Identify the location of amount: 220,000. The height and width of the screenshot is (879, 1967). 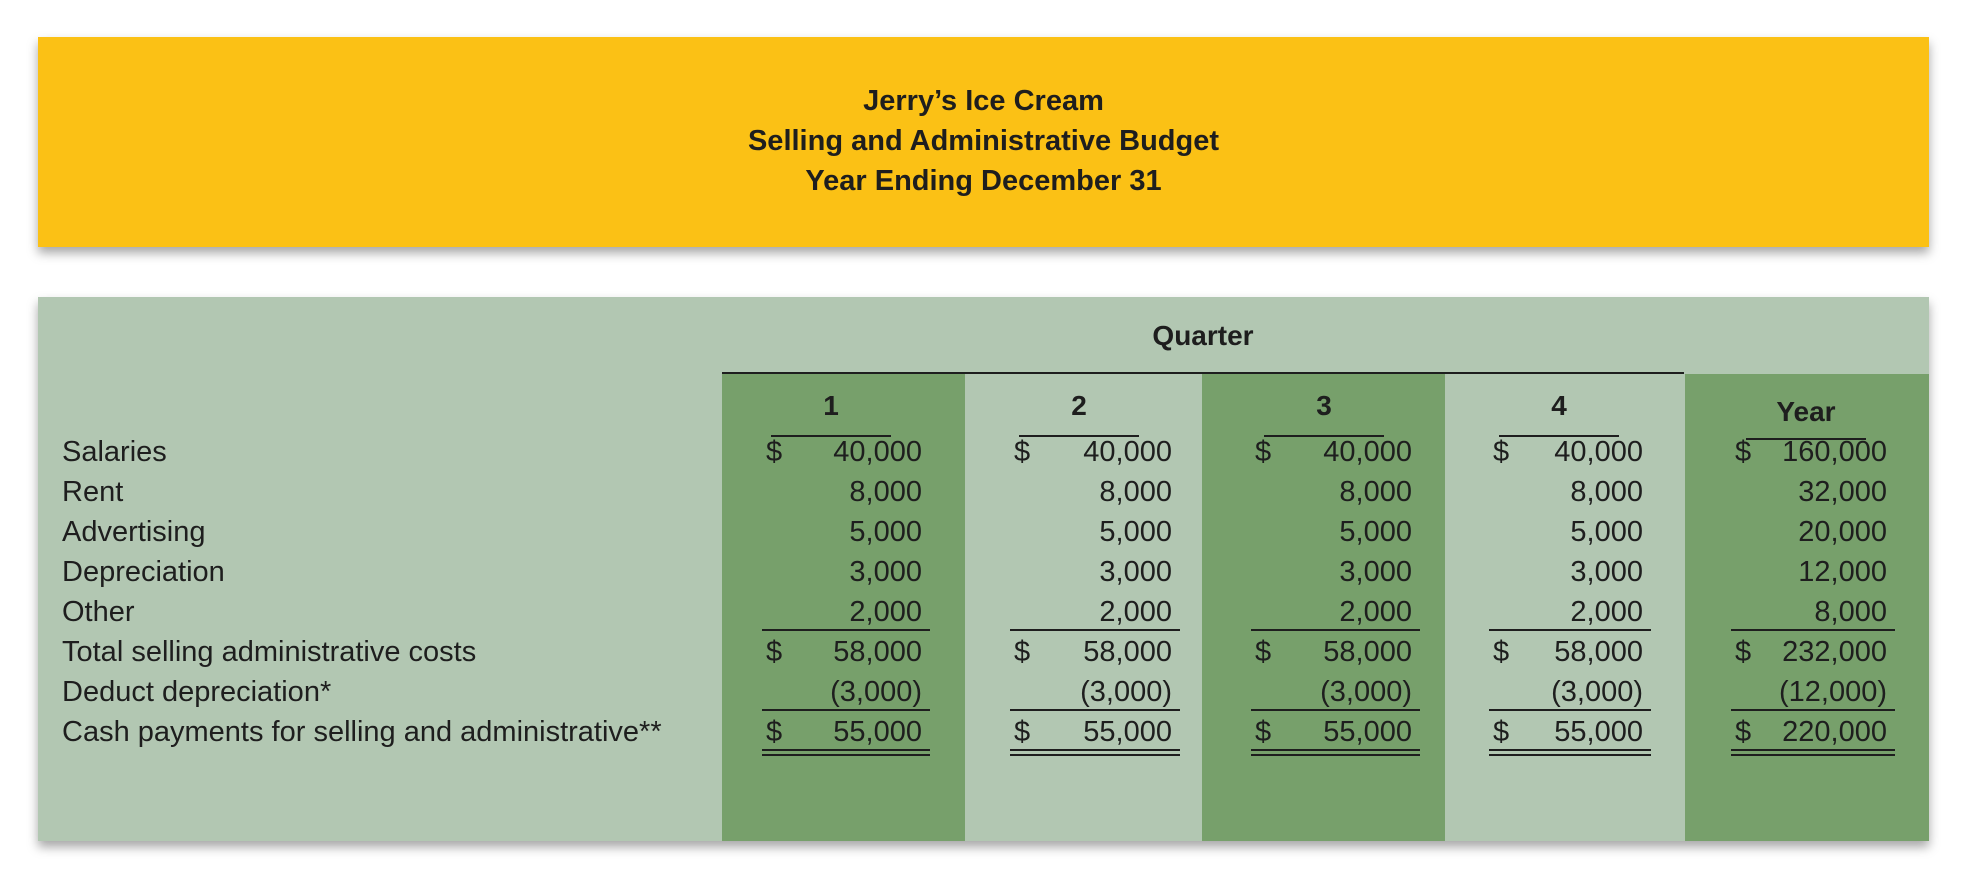
(1834, 732).